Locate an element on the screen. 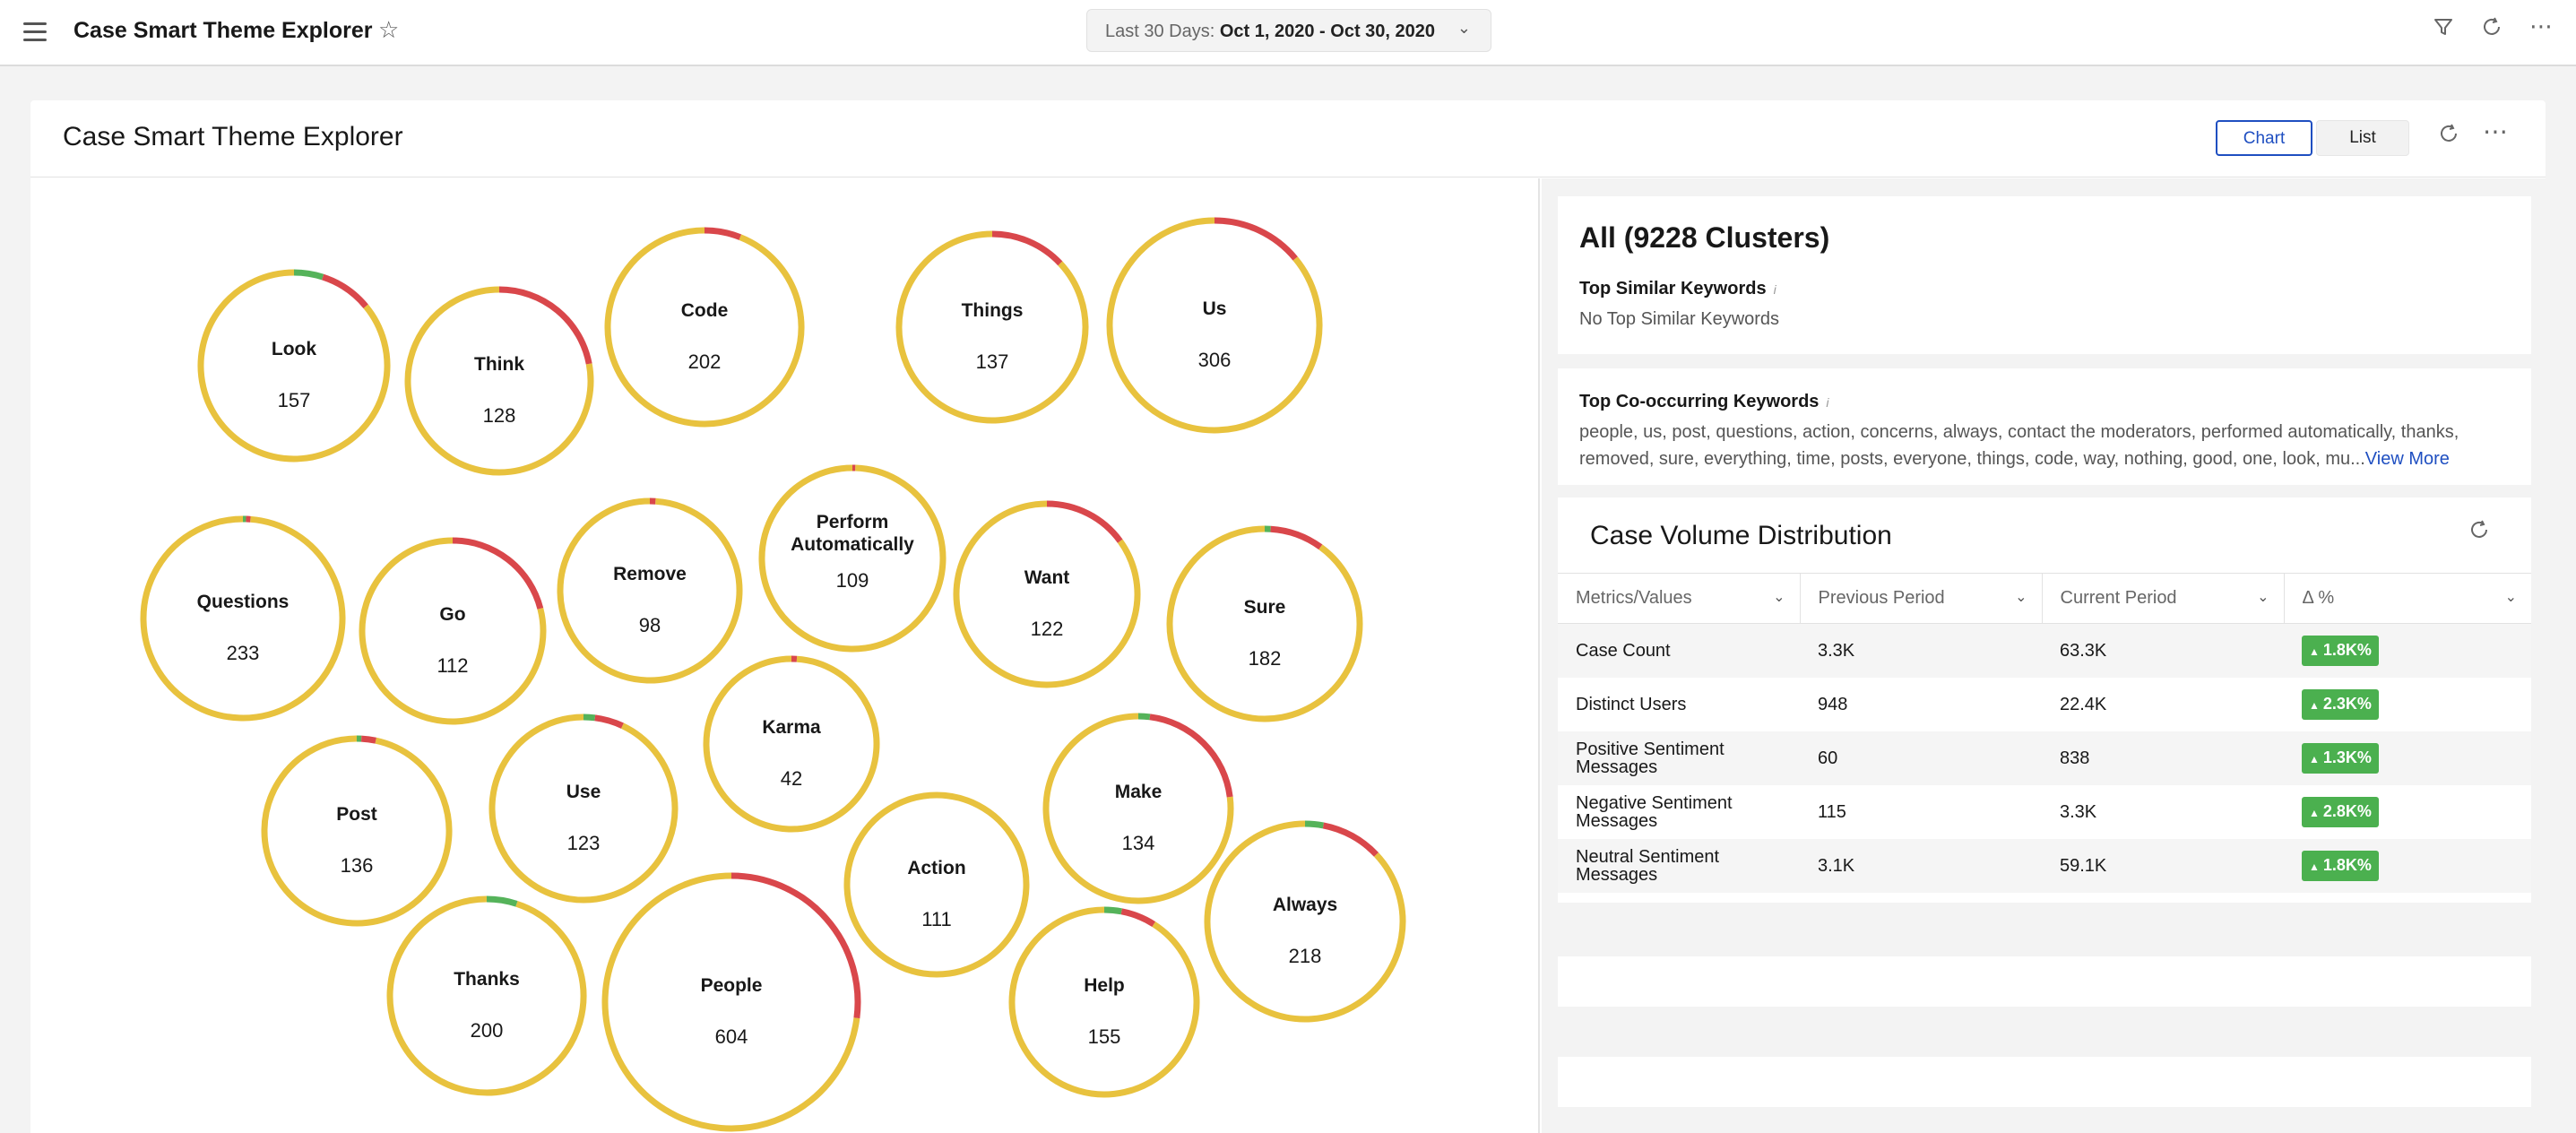  date-range-prefix: Last 30 Days: is located at coordinates (1160, 31).